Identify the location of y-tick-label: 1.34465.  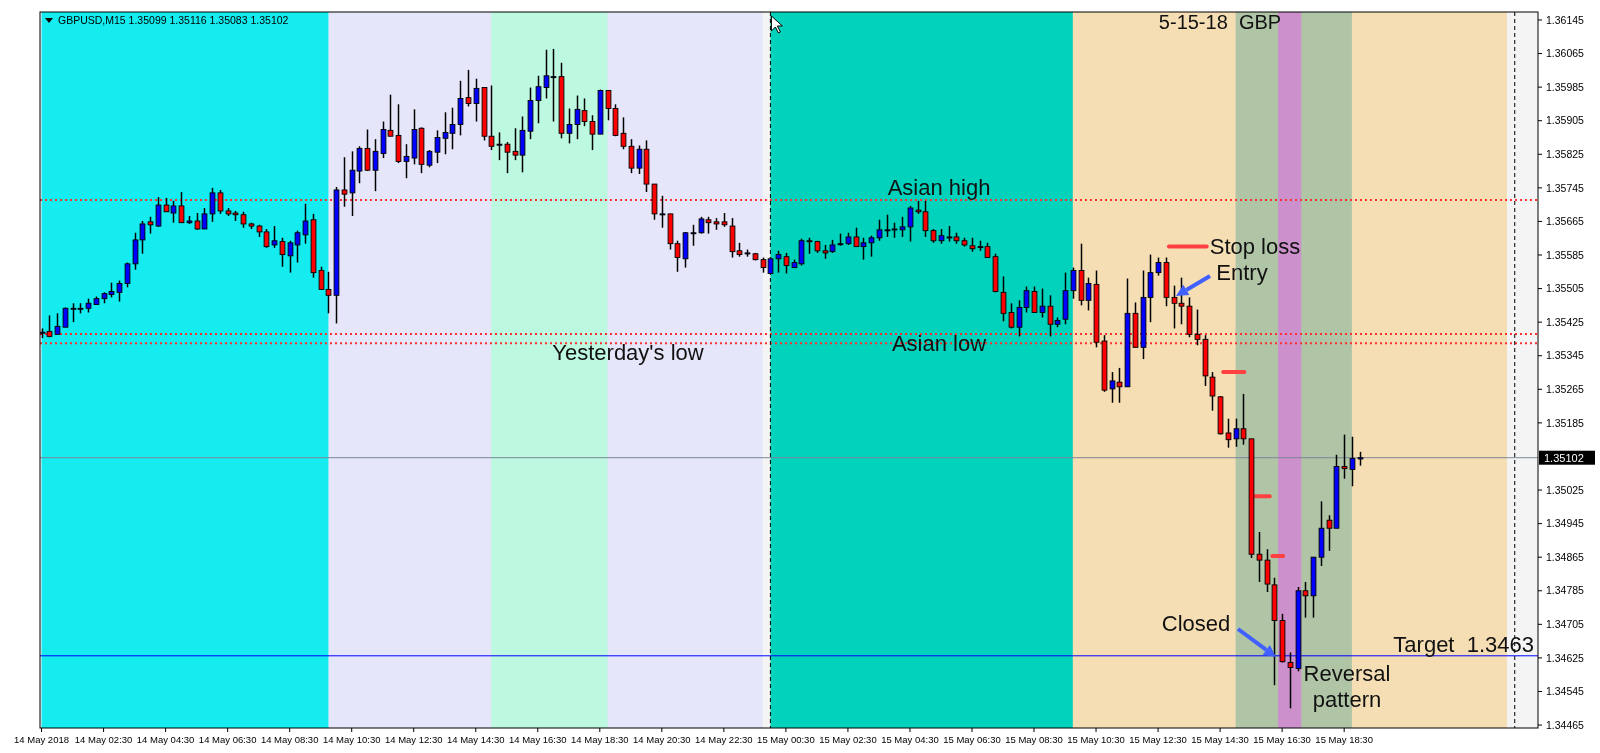
(1565, 724).